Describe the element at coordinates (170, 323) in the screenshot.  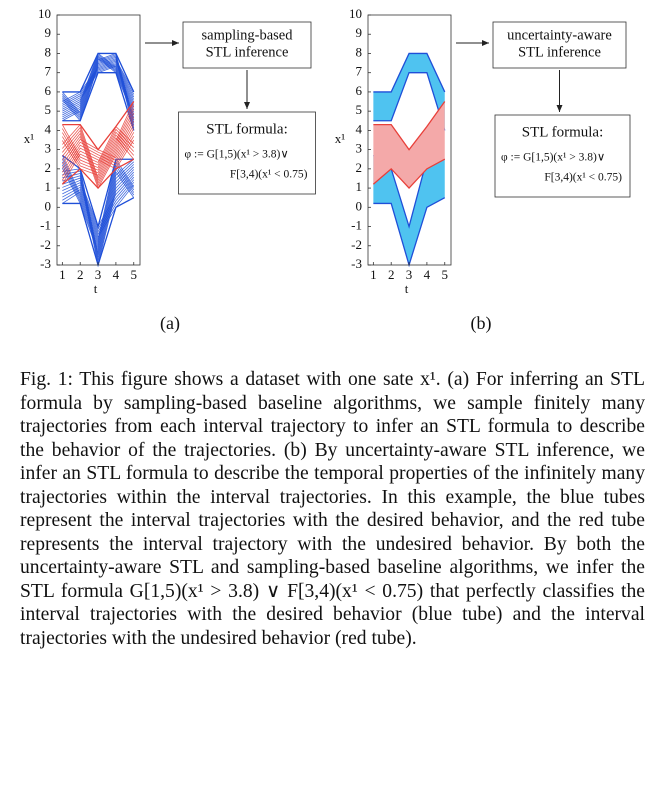
I see `subfigure-label: (a)` at that location.